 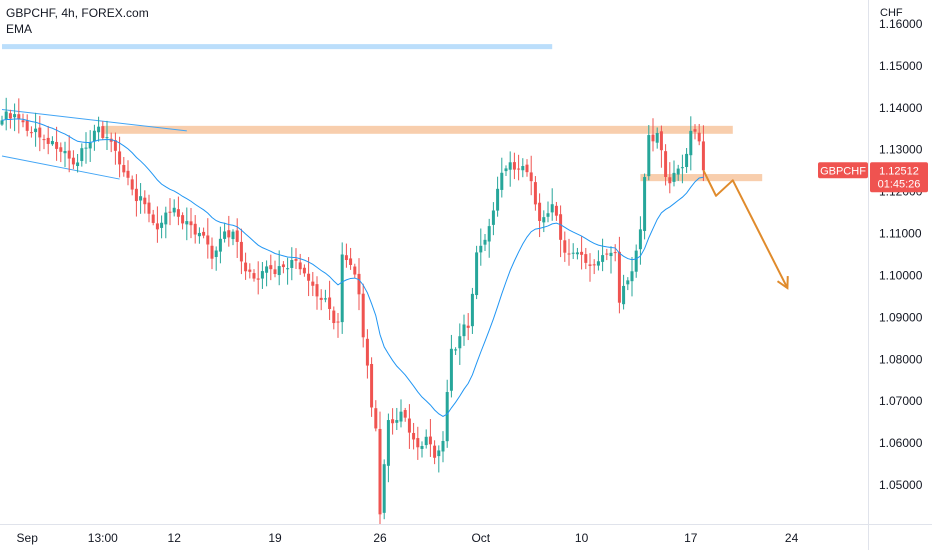 I want to click on x-tick-label: Oct, so click(x=480, y=538).